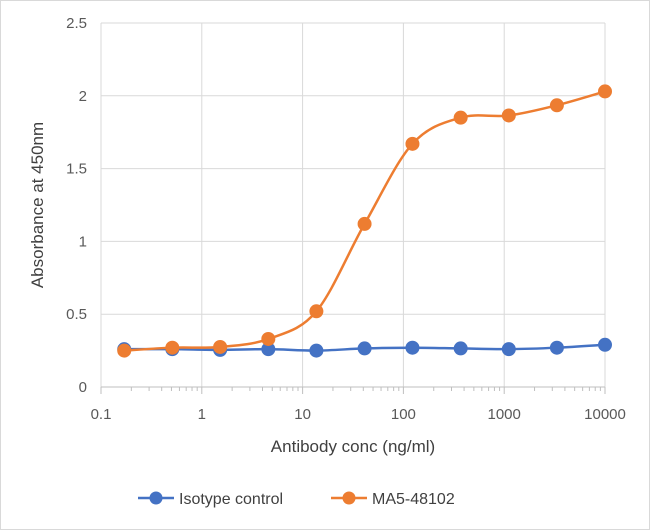 The image size is (650, 531). I want to click on y-tick-label: 2, so click(83, 96).